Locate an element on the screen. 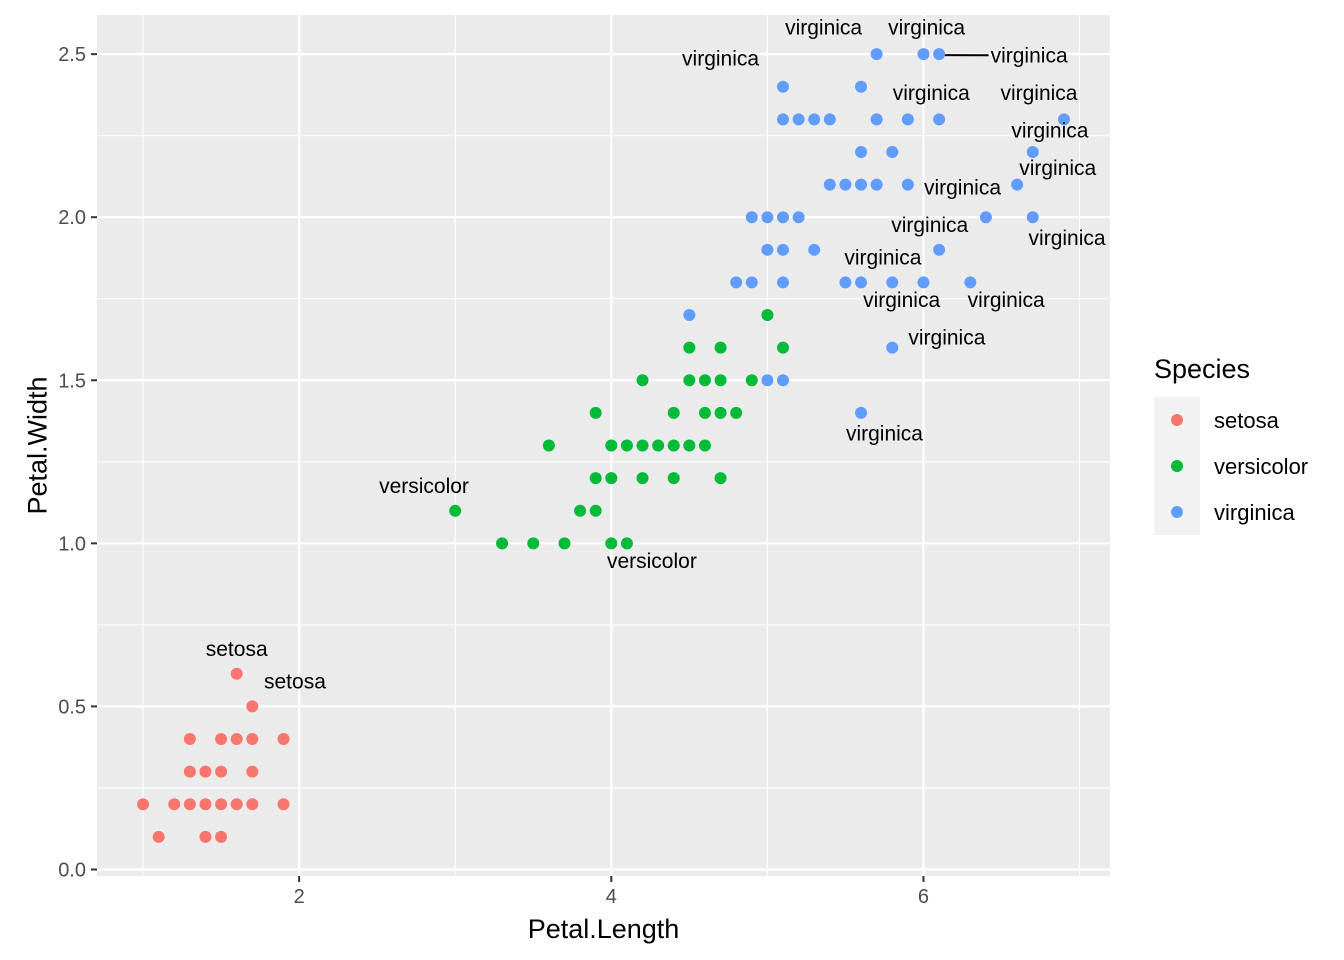 The image size is (1344, 960). legend-label-setosa: setosa is located at coordinates (1247, 420).